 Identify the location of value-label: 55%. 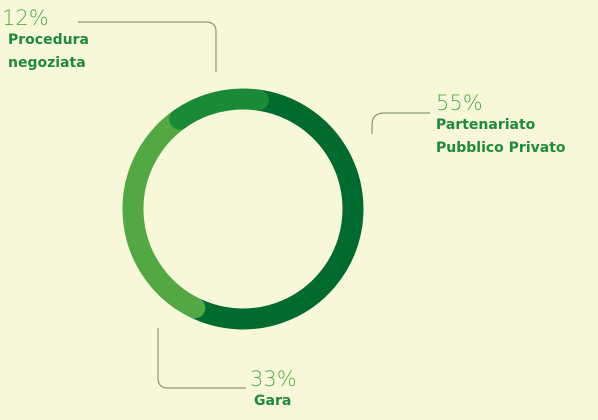
(459, 103).